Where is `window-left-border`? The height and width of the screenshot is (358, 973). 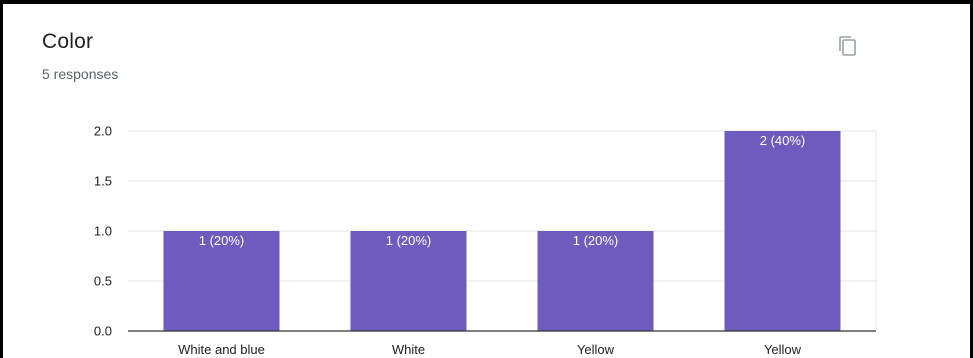
window-left-border is located at coordinates (1, 179).